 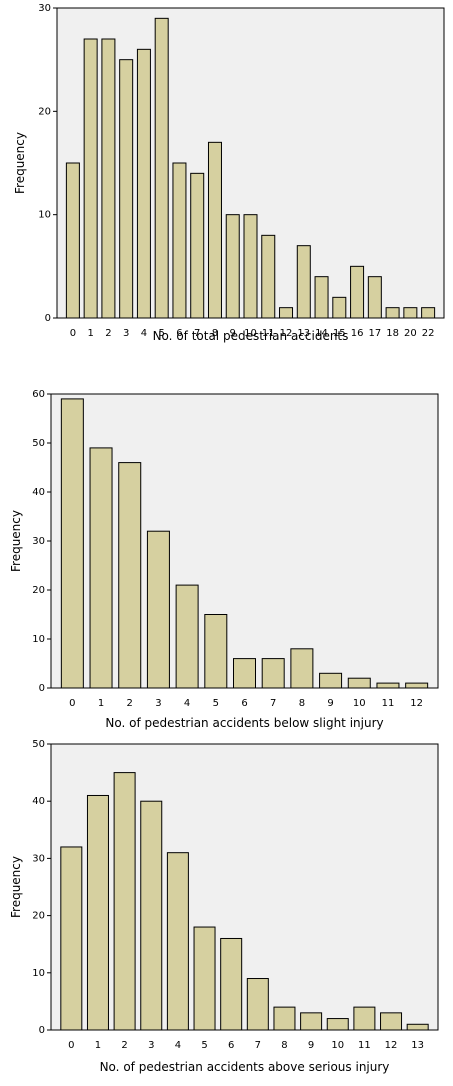 I want to click on y-tick-label: 40, so click(x=38, y=492).